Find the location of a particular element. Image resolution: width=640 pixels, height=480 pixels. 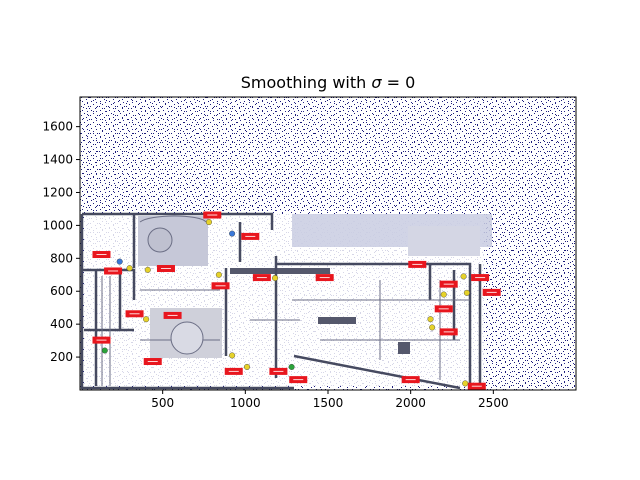

x-axis: 500 1000 1500 2000 2500 is located at coordinates (330, 400).